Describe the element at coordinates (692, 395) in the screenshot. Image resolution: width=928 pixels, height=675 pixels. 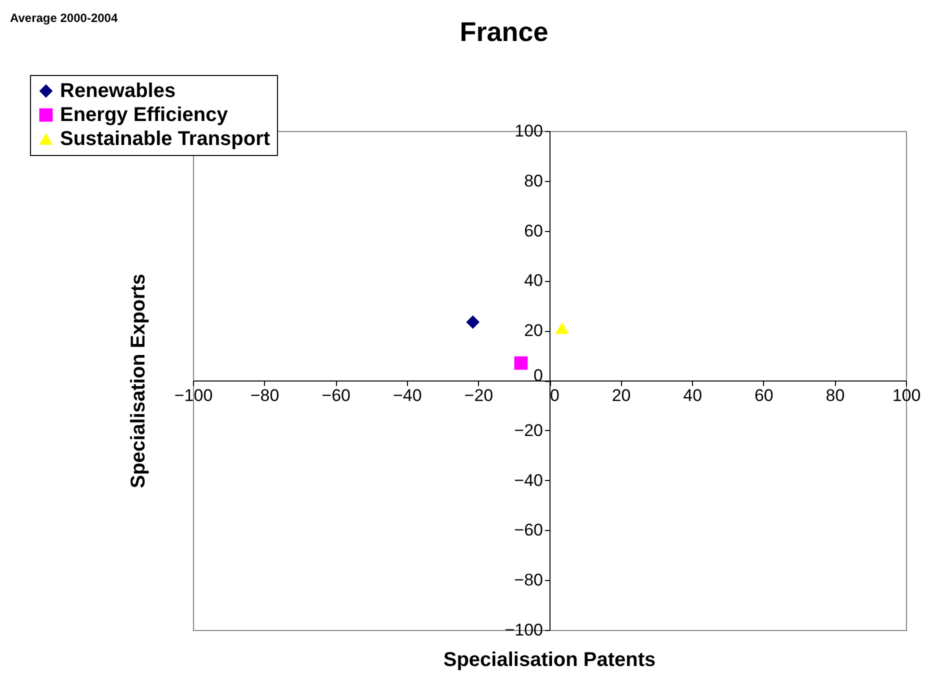
I see `x-tick-label: 40` at that location.